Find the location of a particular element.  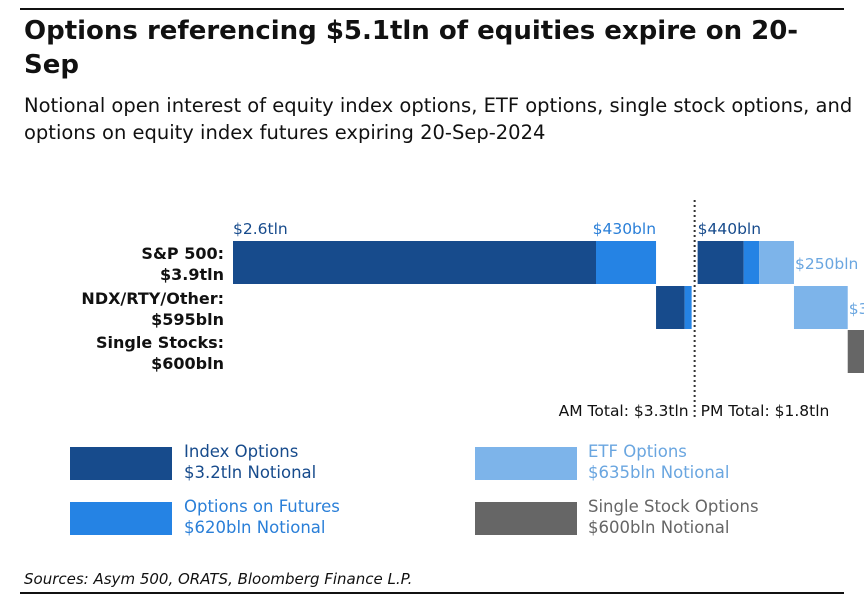

bottom-rule is located at coordinates (432, 593).